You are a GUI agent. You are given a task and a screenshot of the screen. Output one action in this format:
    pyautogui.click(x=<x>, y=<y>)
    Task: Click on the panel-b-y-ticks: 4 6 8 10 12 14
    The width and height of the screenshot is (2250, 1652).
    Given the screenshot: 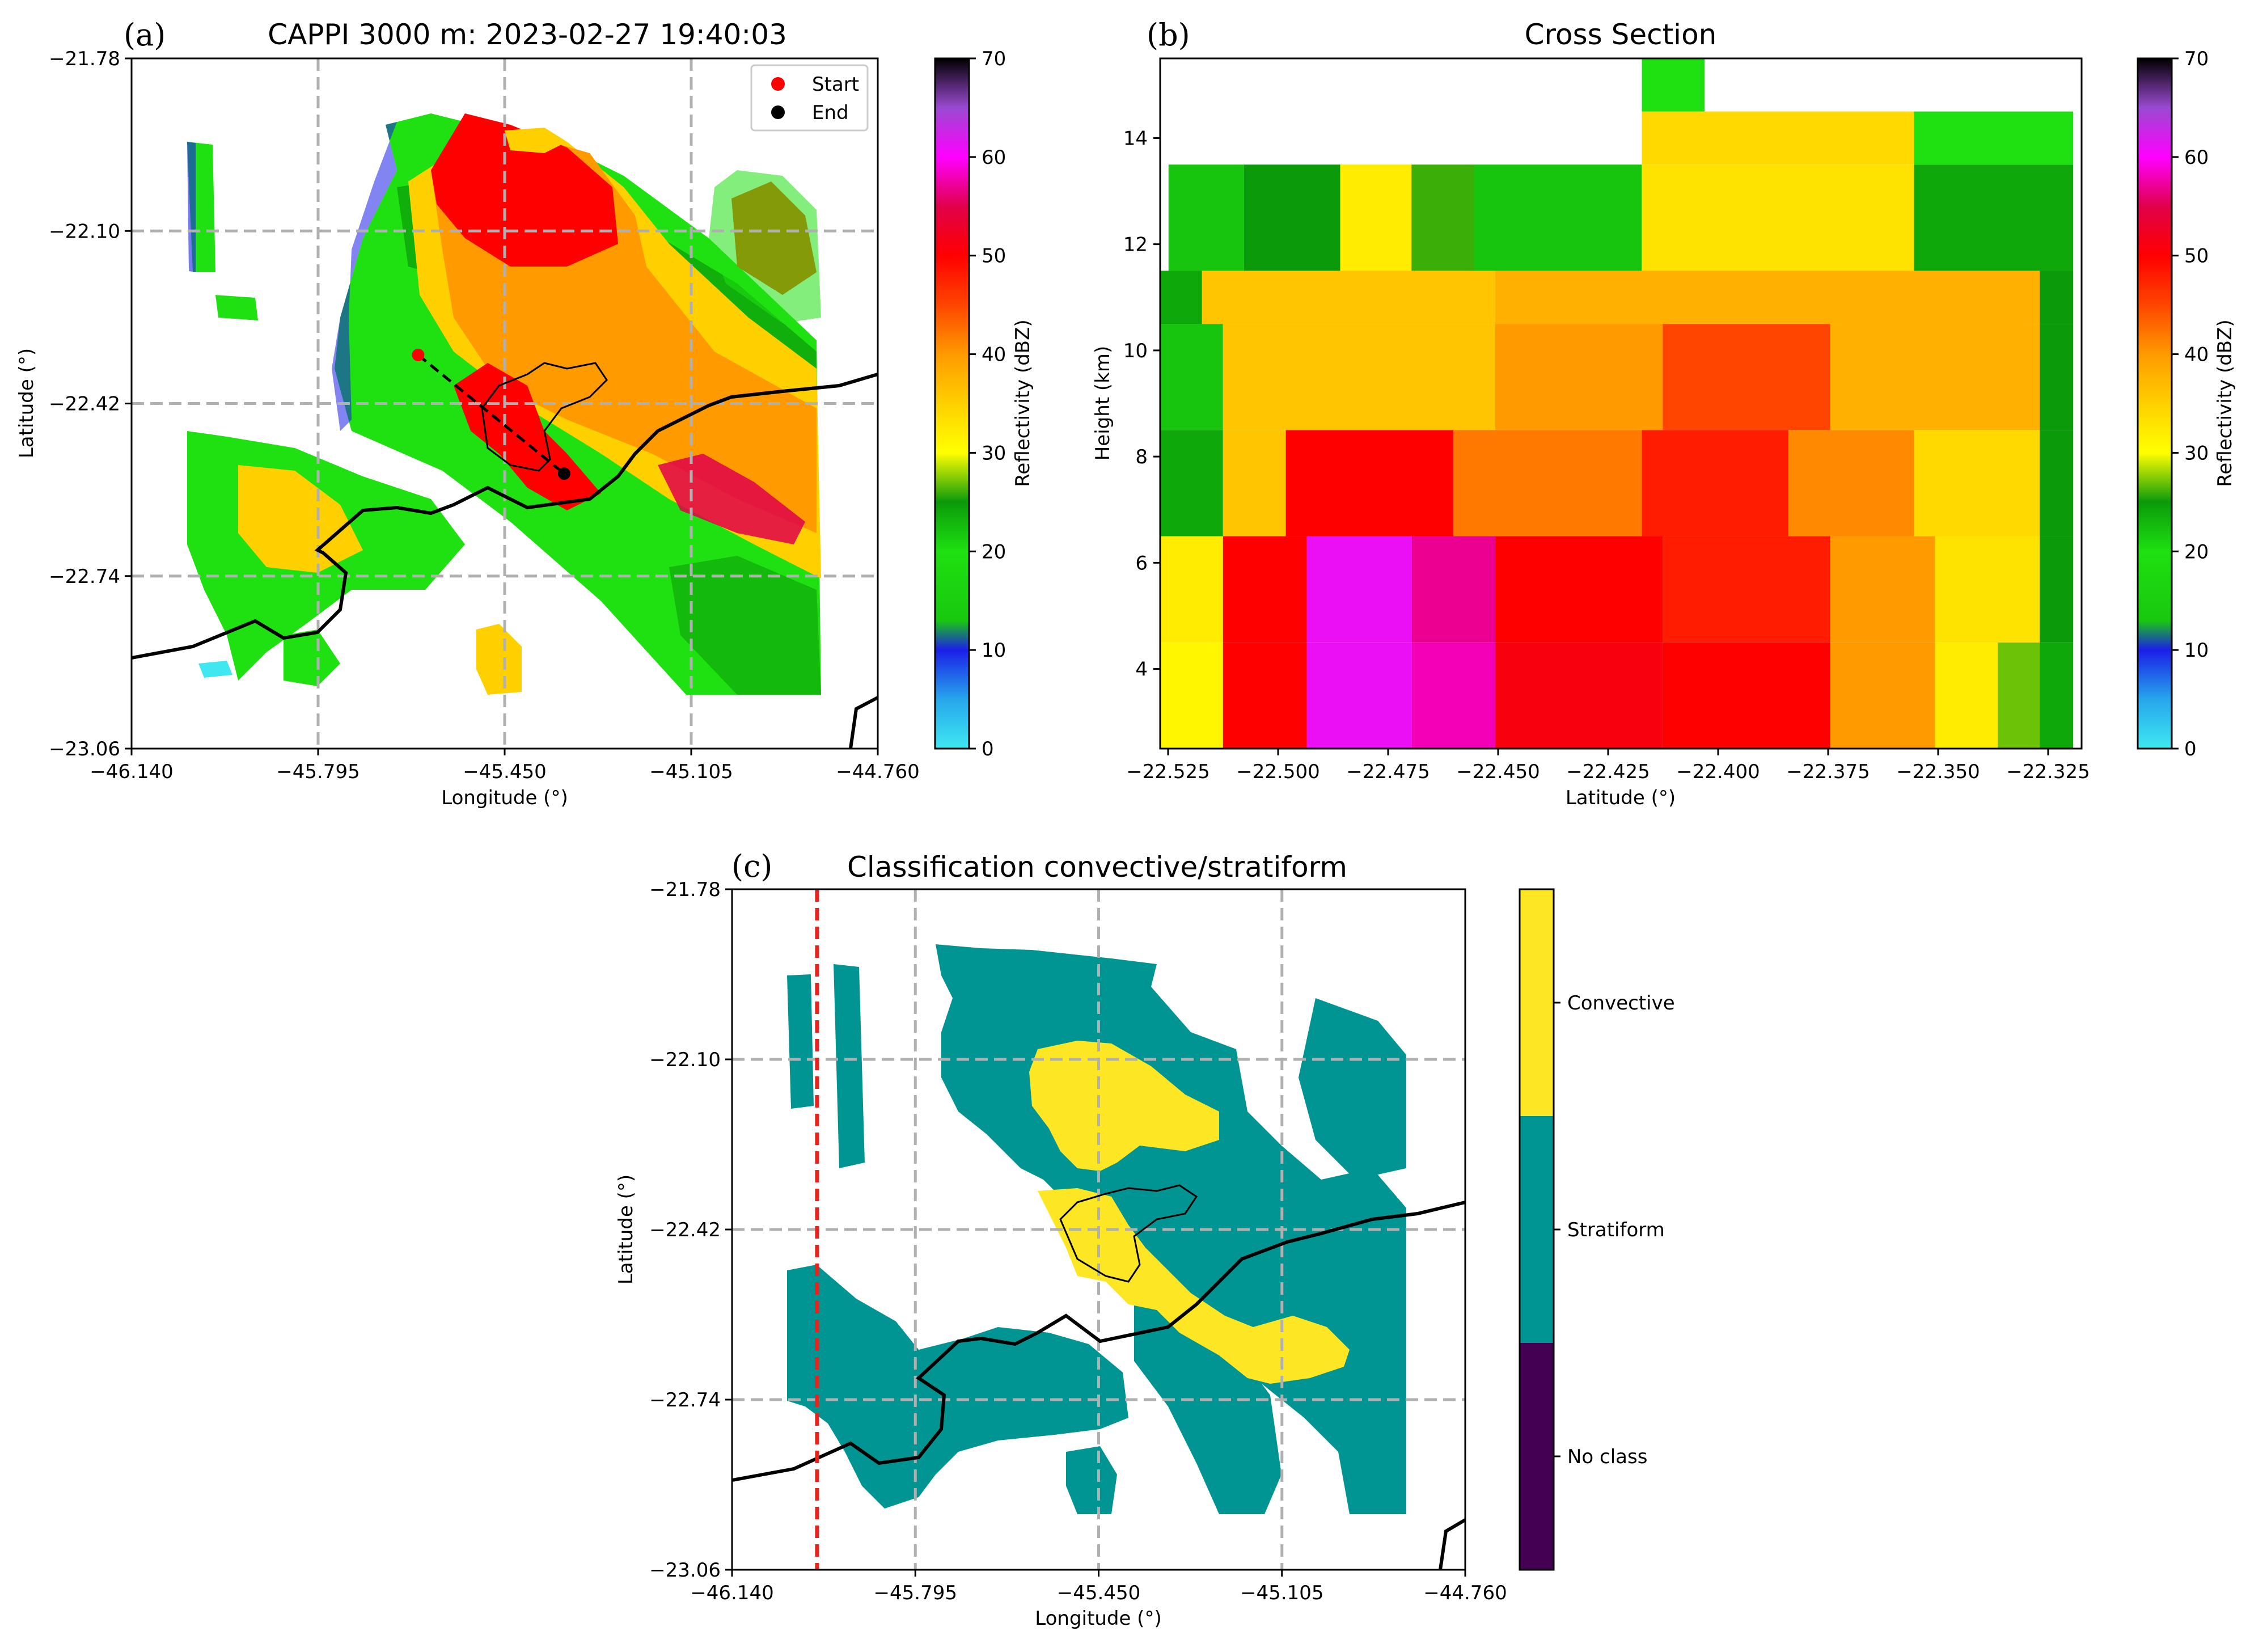 What is the action you would take?
    pyautogui.click(x=1141, y=404)
    